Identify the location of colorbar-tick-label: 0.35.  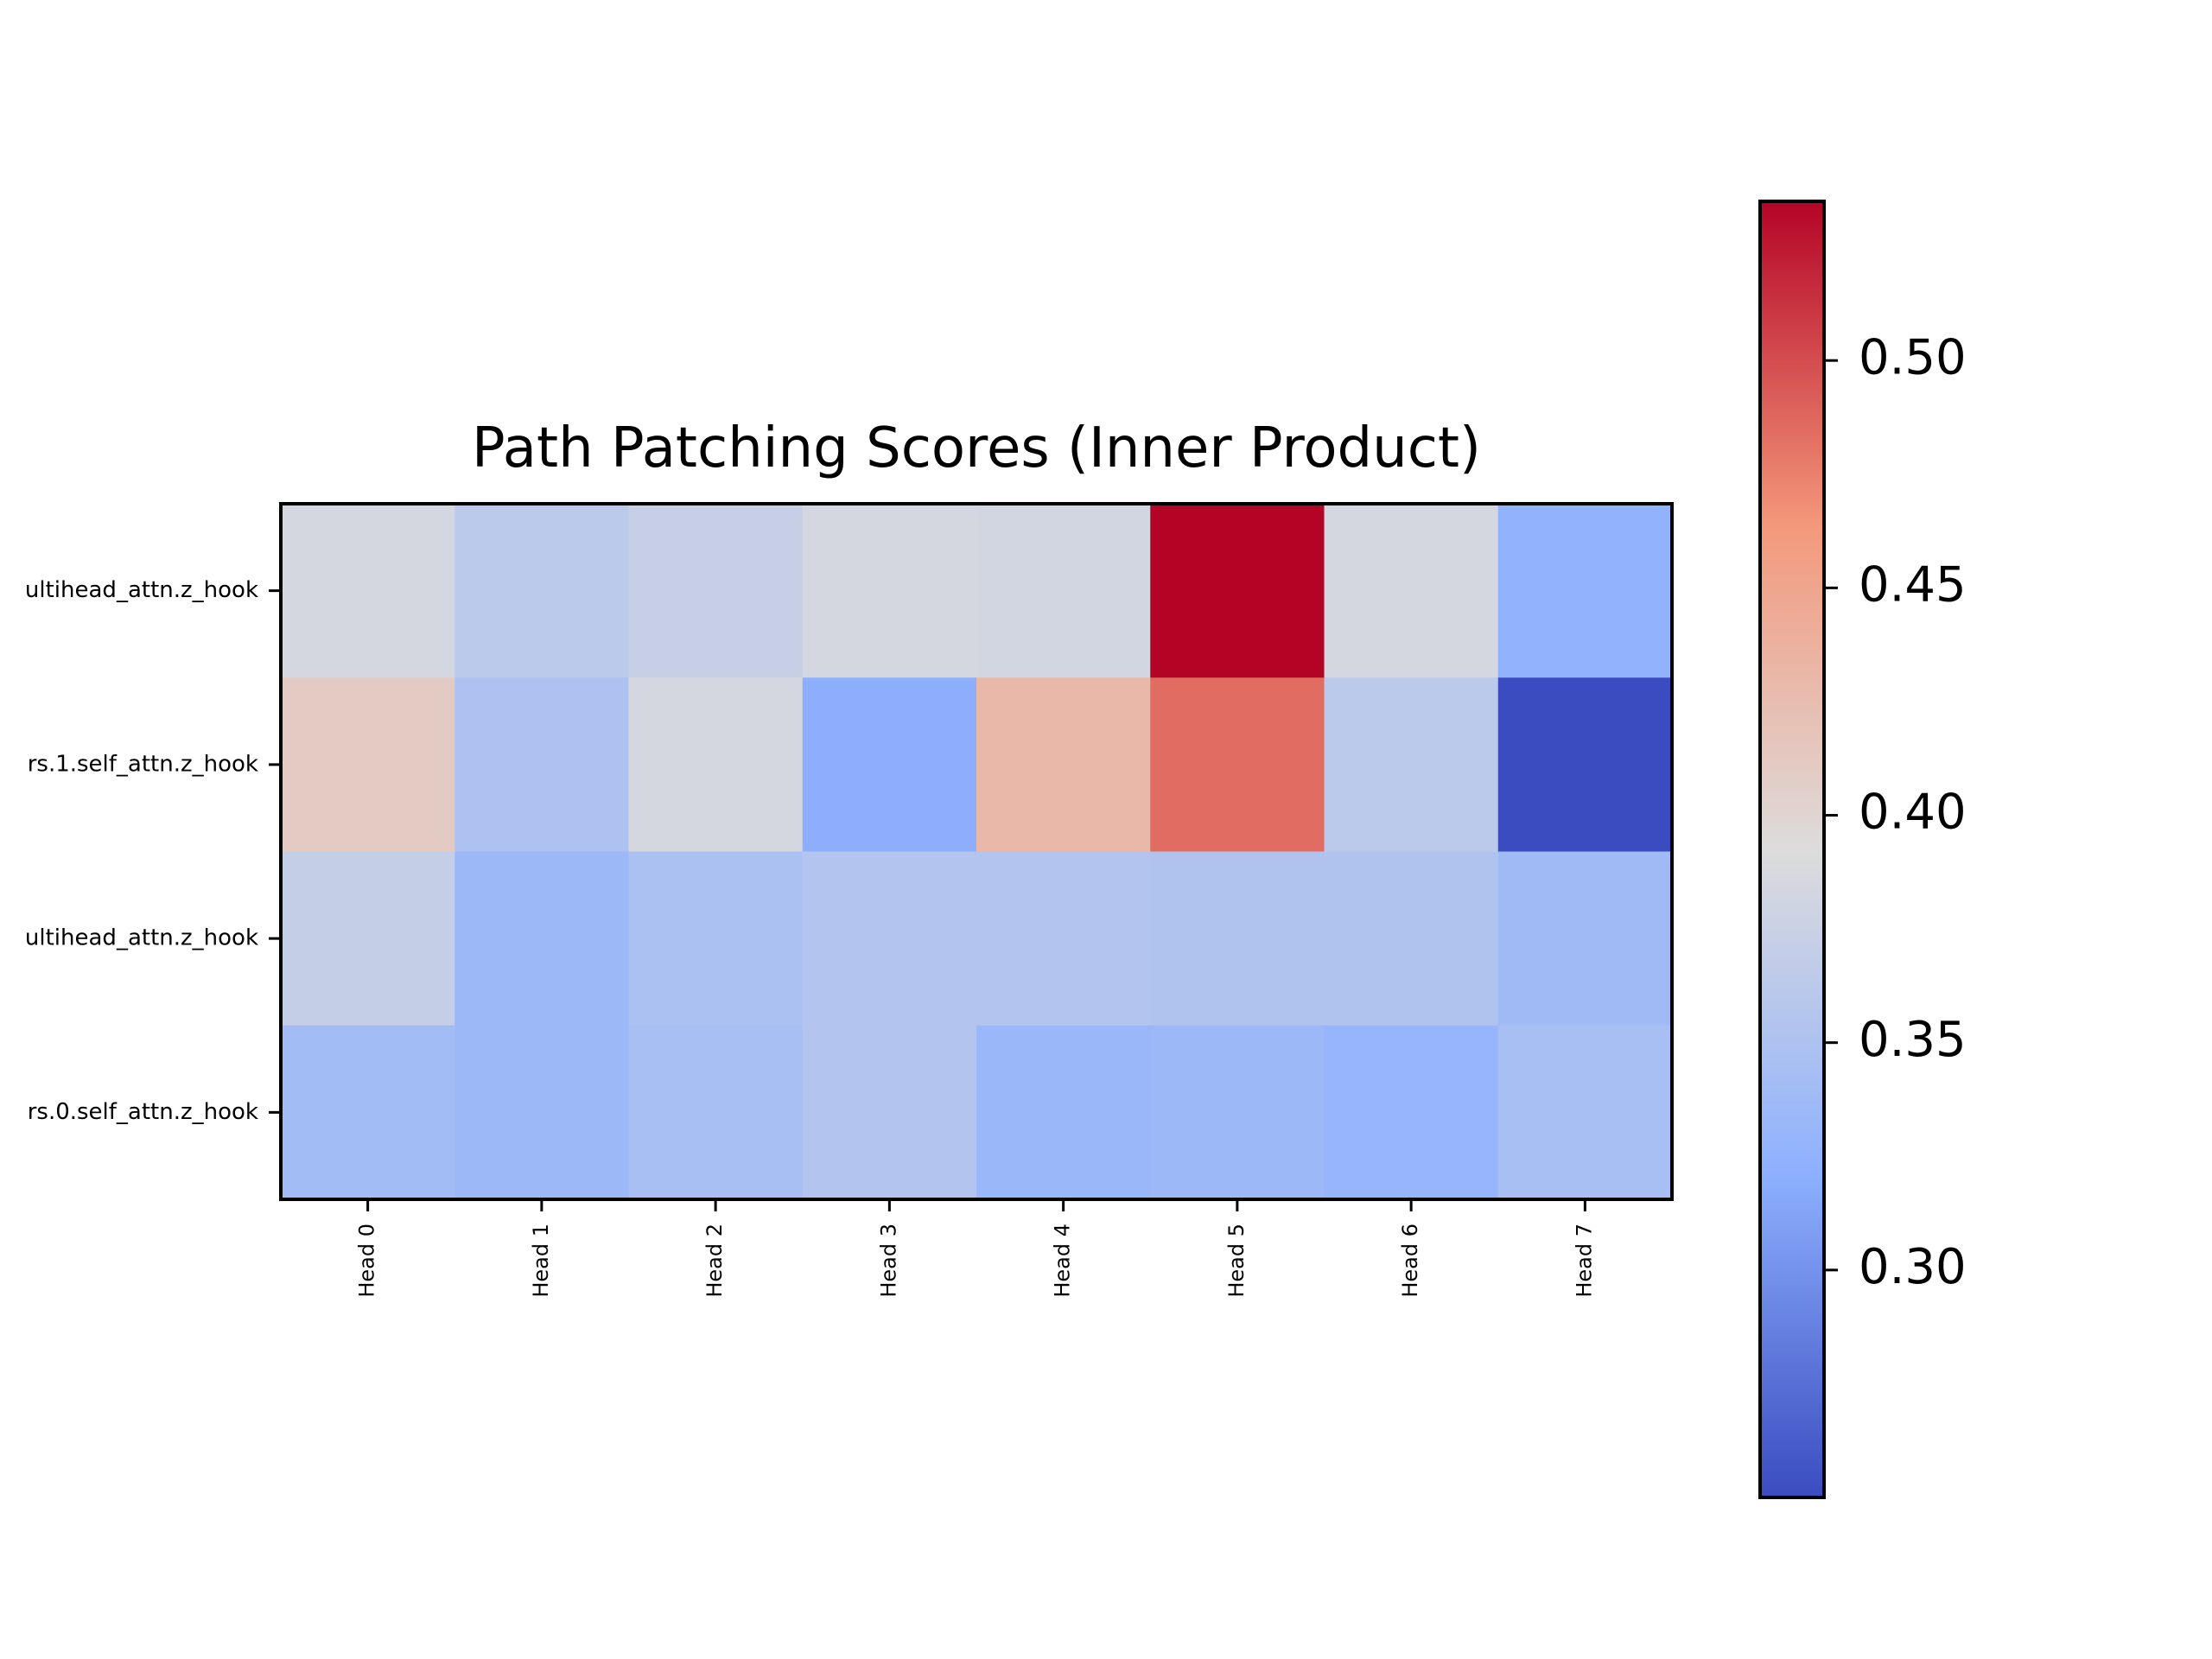
(1913, 1040).